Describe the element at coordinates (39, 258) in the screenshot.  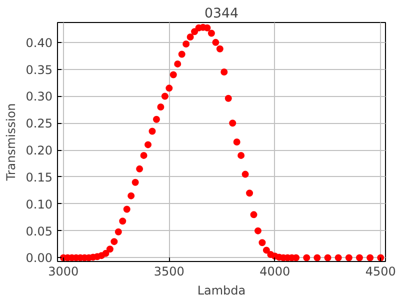
I see `y-tick-label: 0.00` at that location.